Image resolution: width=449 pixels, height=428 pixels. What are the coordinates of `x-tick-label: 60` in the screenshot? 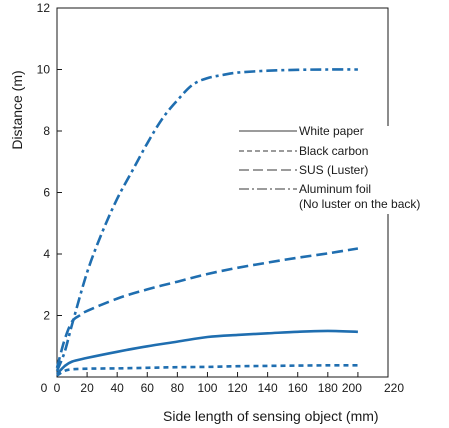 It's located at (148, 388).